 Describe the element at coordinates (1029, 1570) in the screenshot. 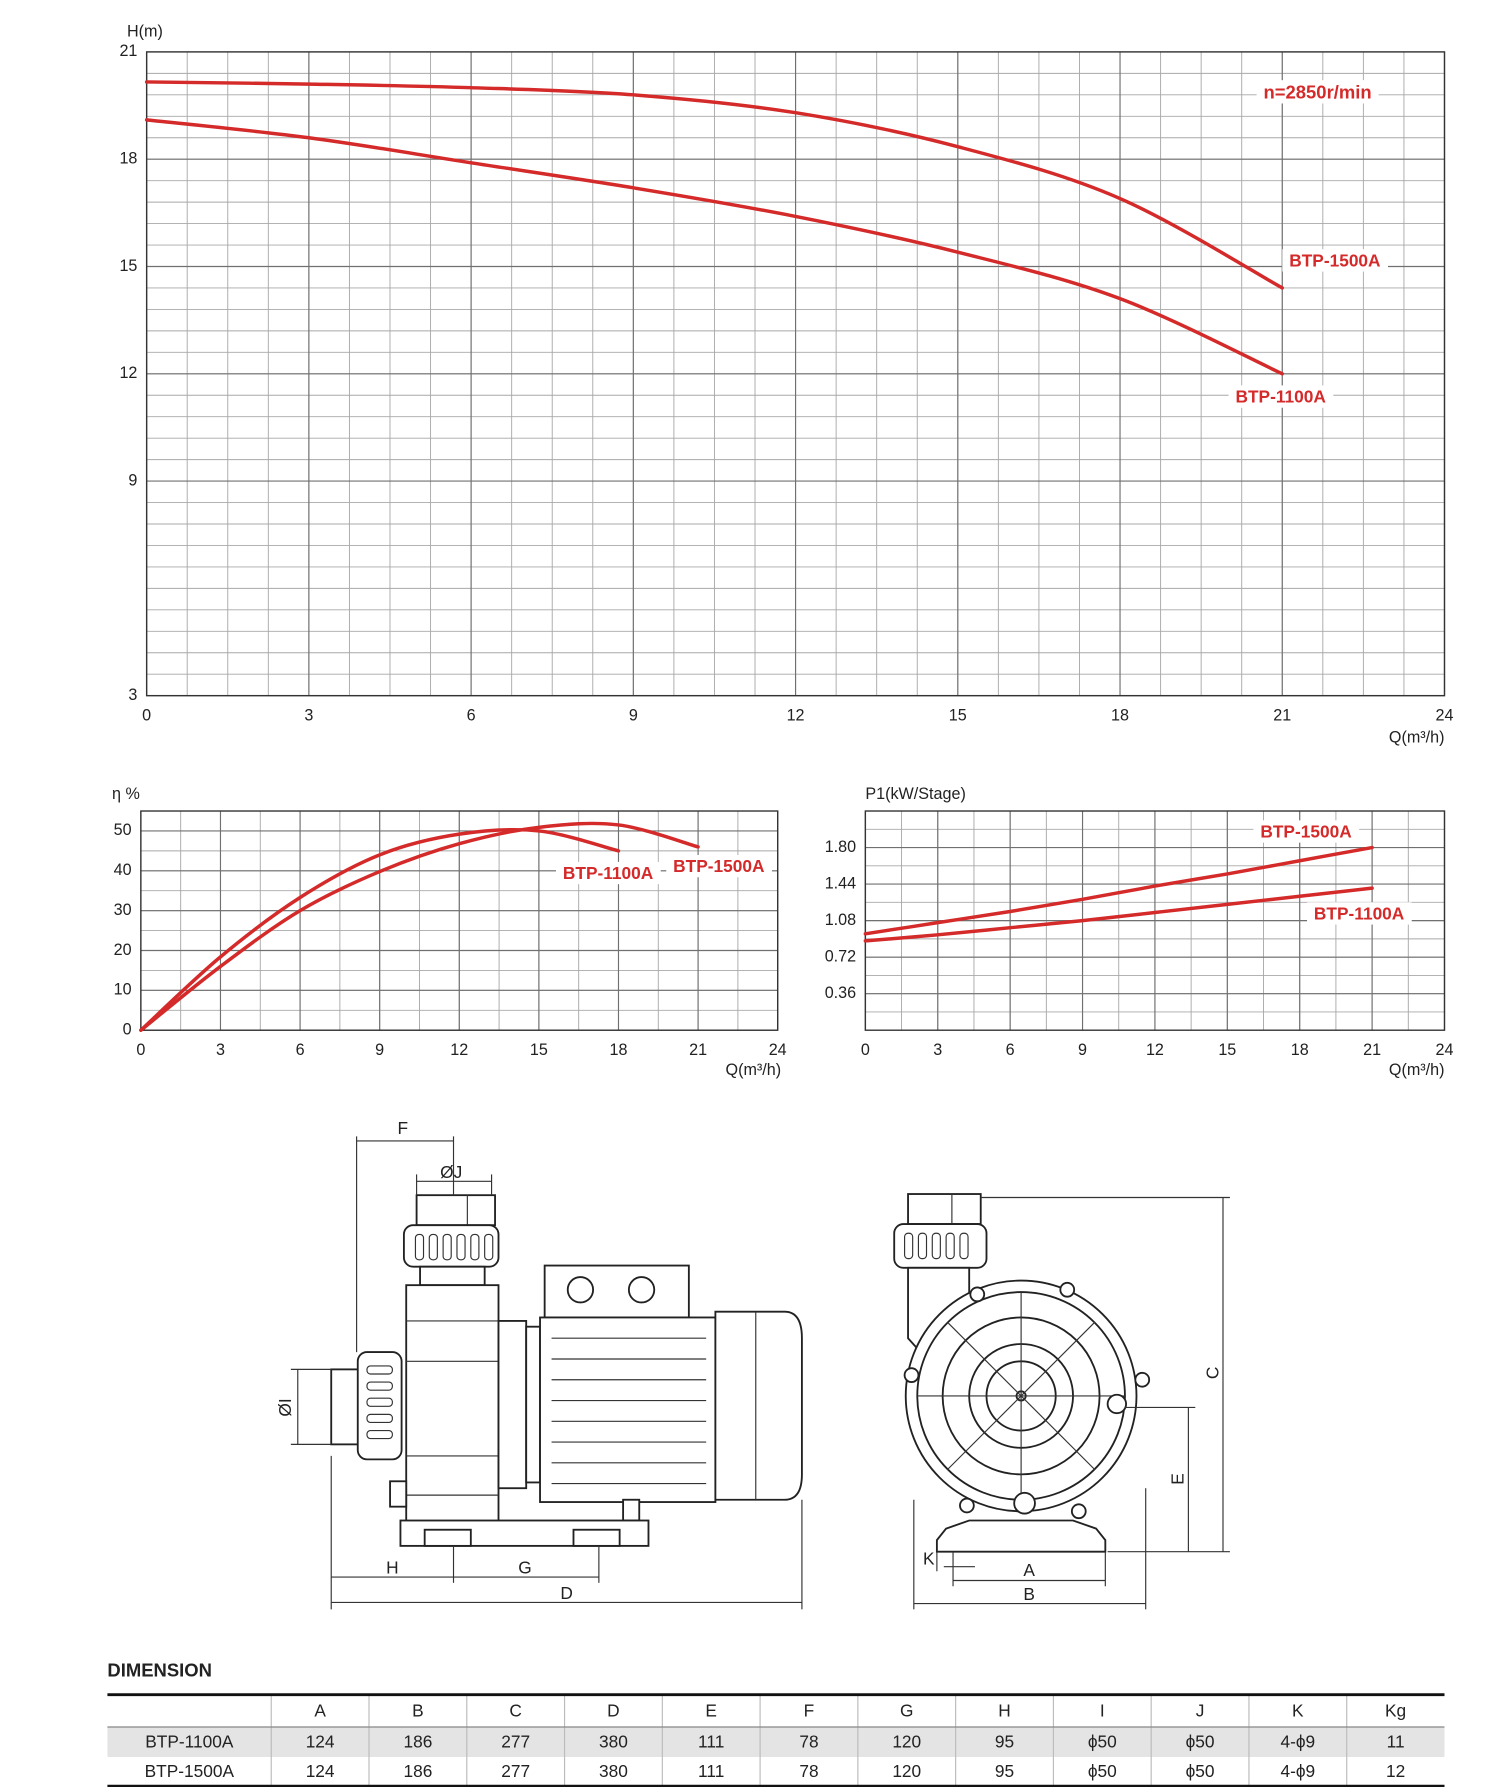

I see `dimension-label: A` at that location.